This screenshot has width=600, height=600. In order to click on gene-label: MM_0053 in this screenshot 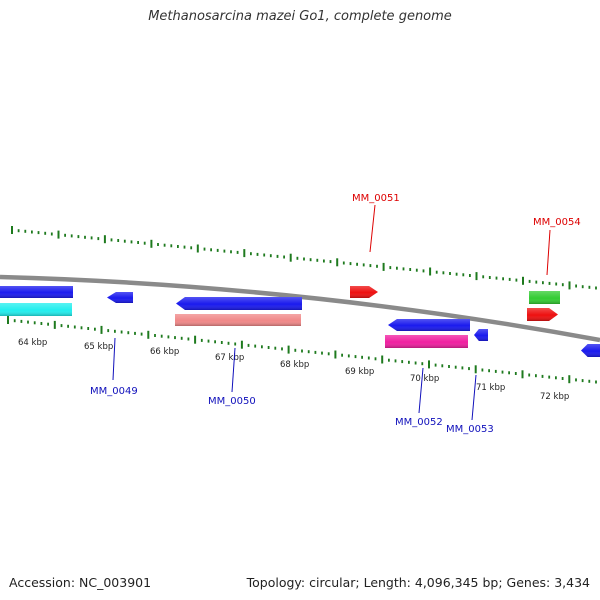, I will do `click(470, 429)`.